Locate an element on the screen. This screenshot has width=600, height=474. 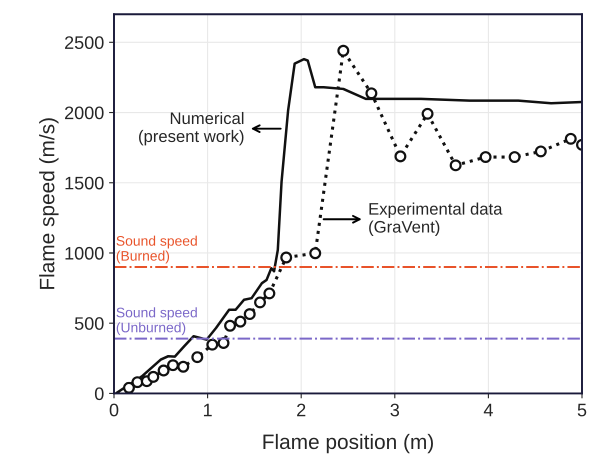
x-tick-label: 4 is located at coordinates (488, 410).